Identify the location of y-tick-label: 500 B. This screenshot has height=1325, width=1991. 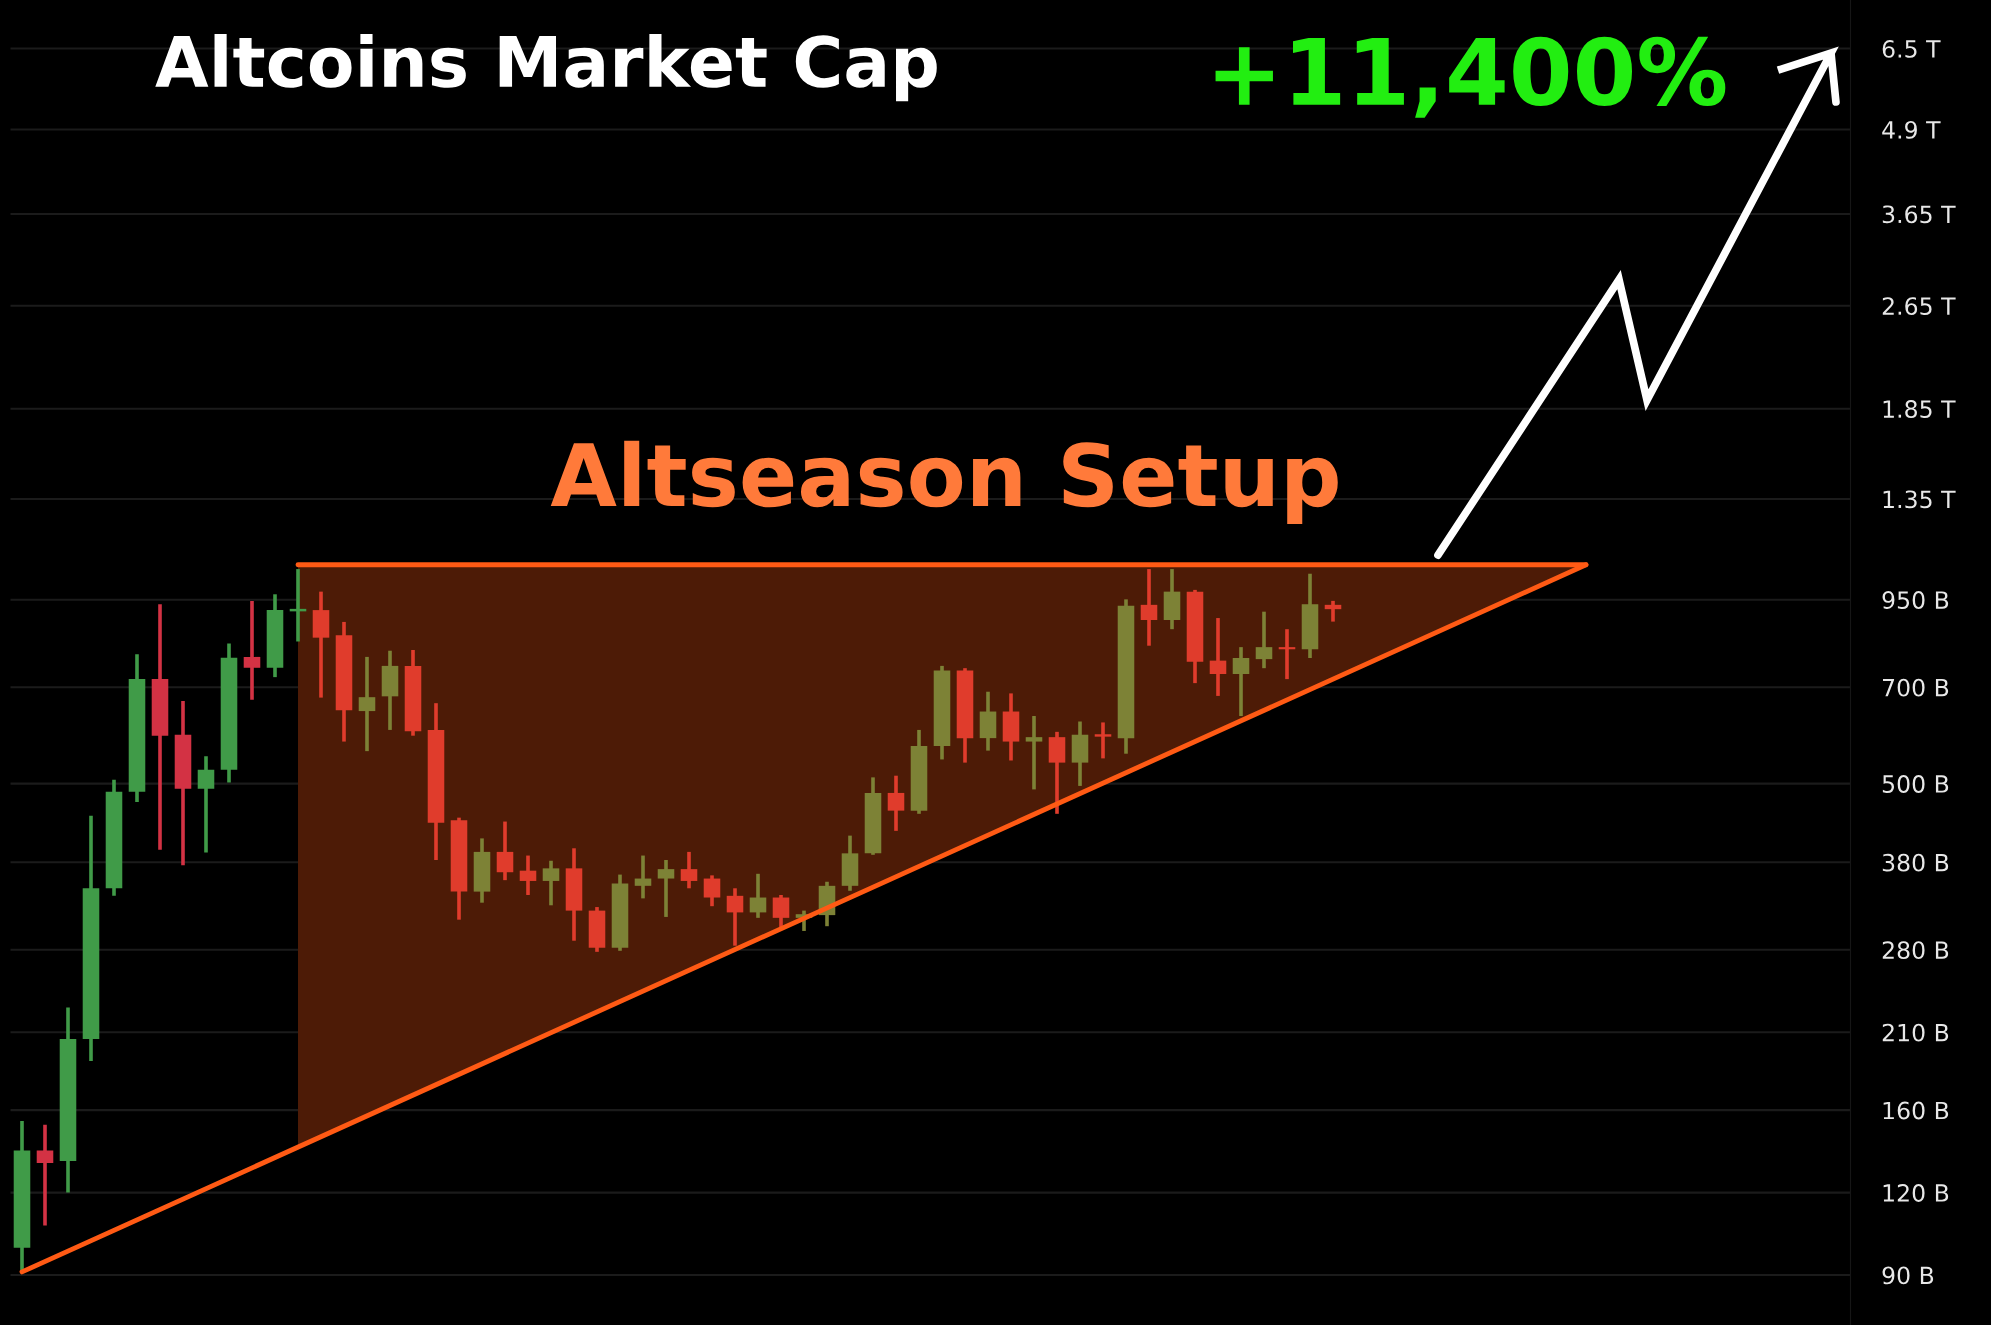
(1915, 784).